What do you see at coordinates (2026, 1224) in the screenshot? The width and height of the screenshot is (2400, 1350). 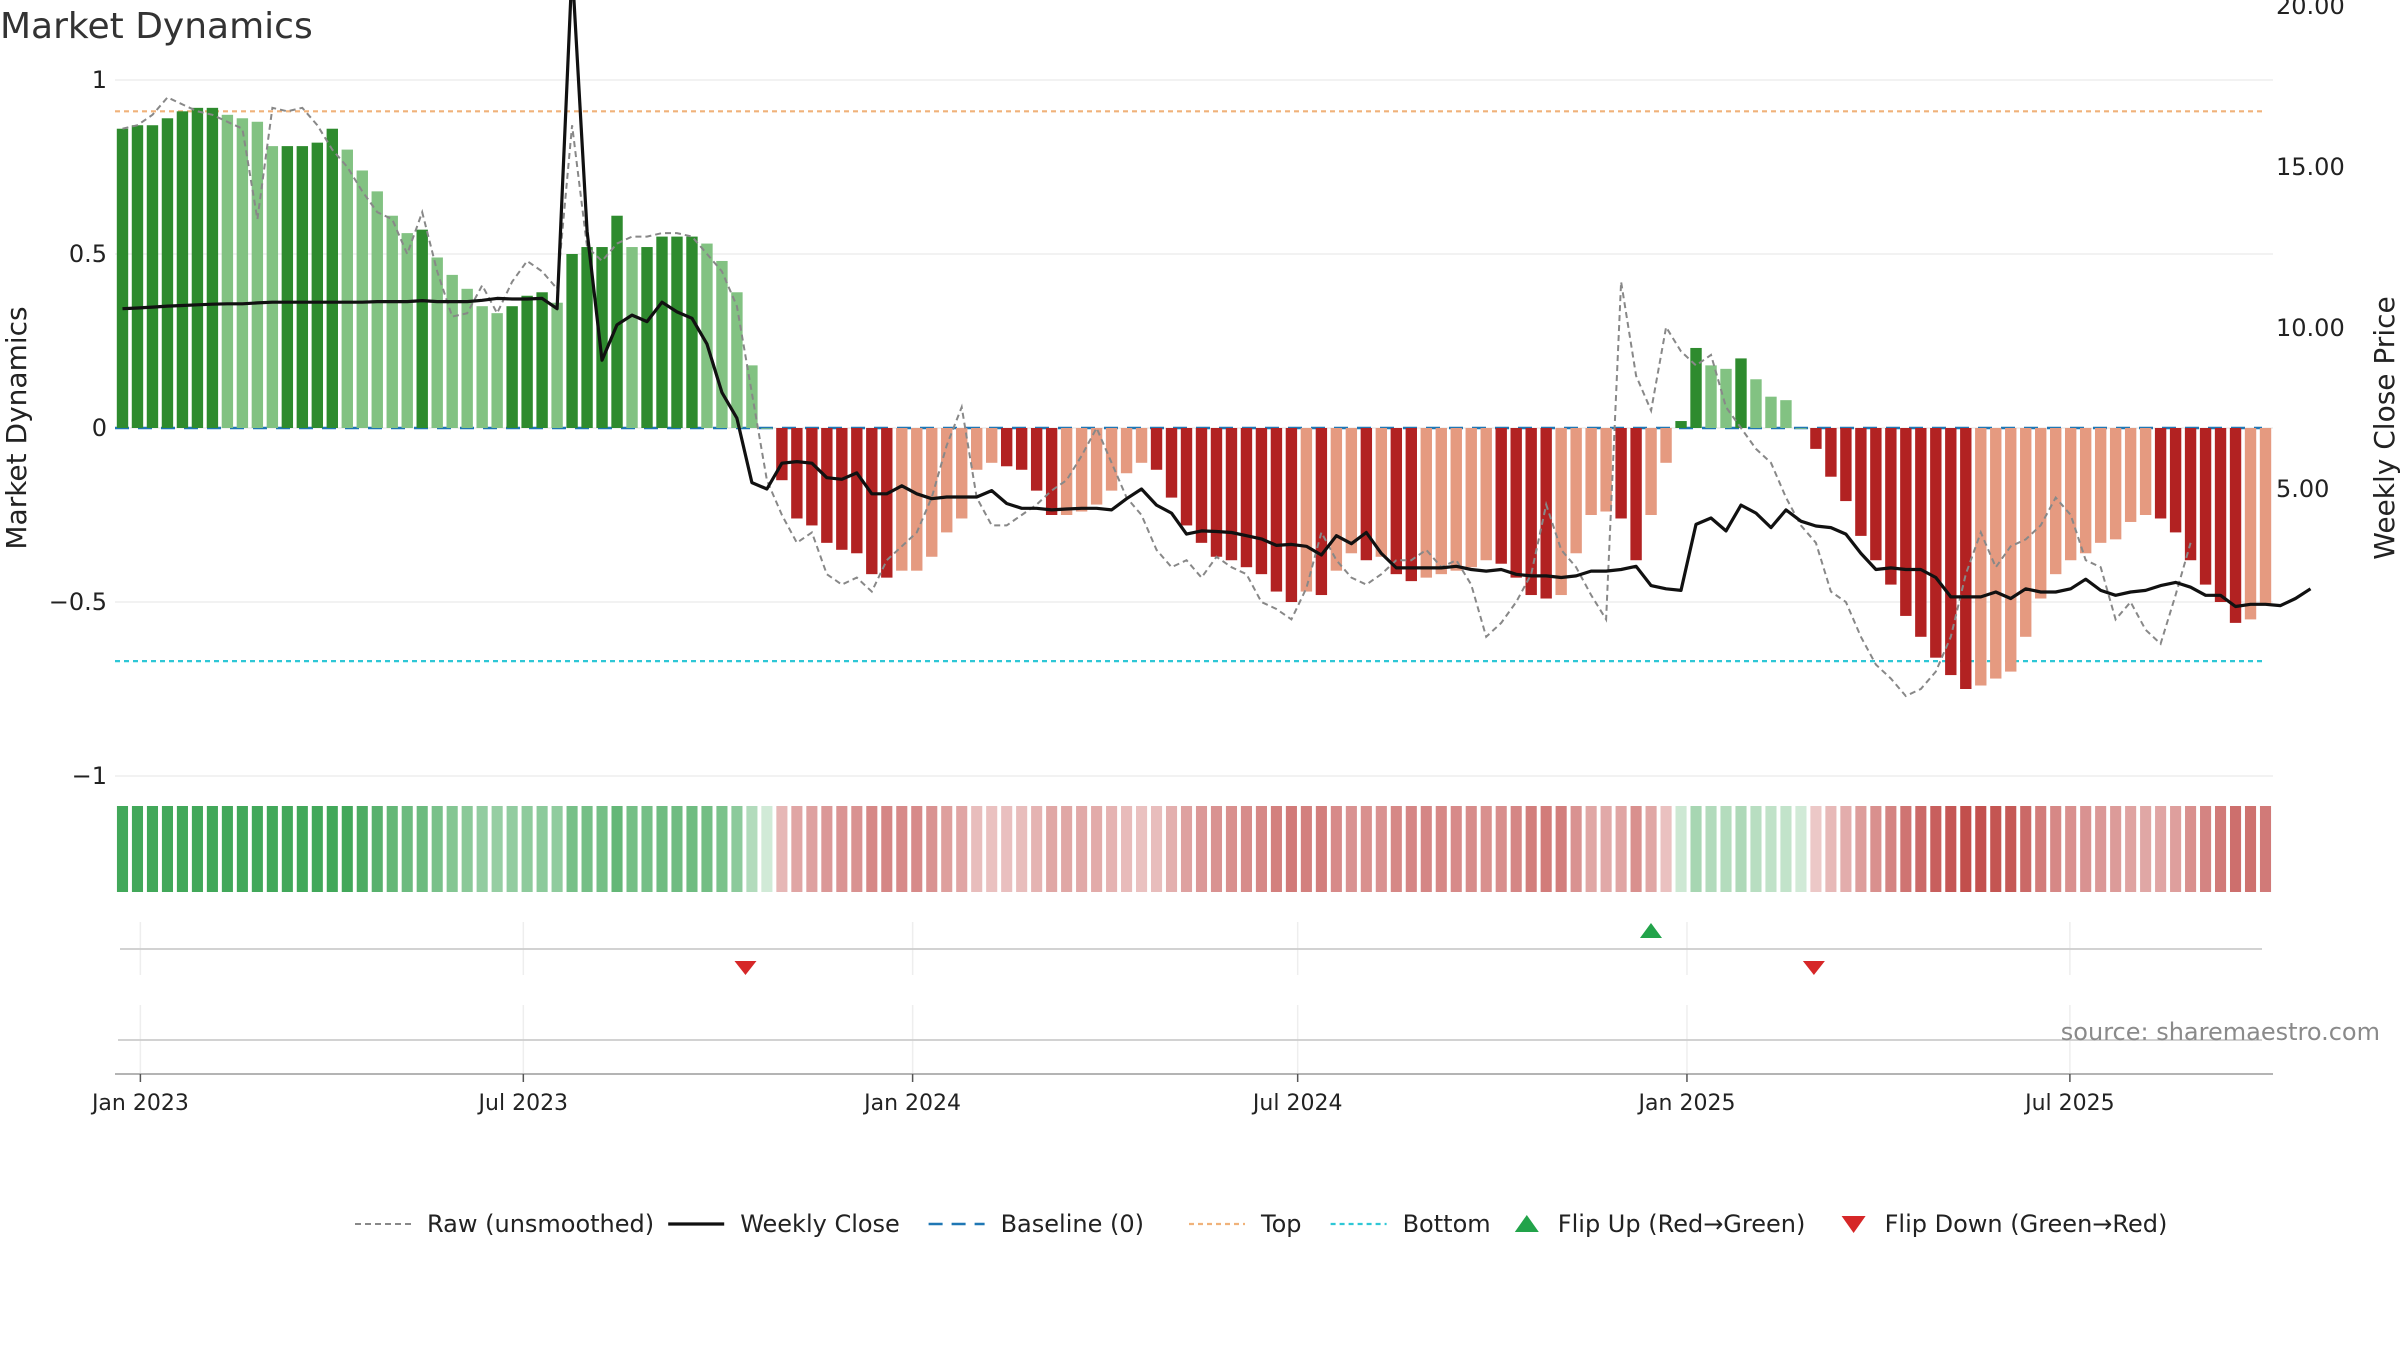 I see `legend-label: Flip Down (Green→Red)` at bounding box center [2026, 1224].